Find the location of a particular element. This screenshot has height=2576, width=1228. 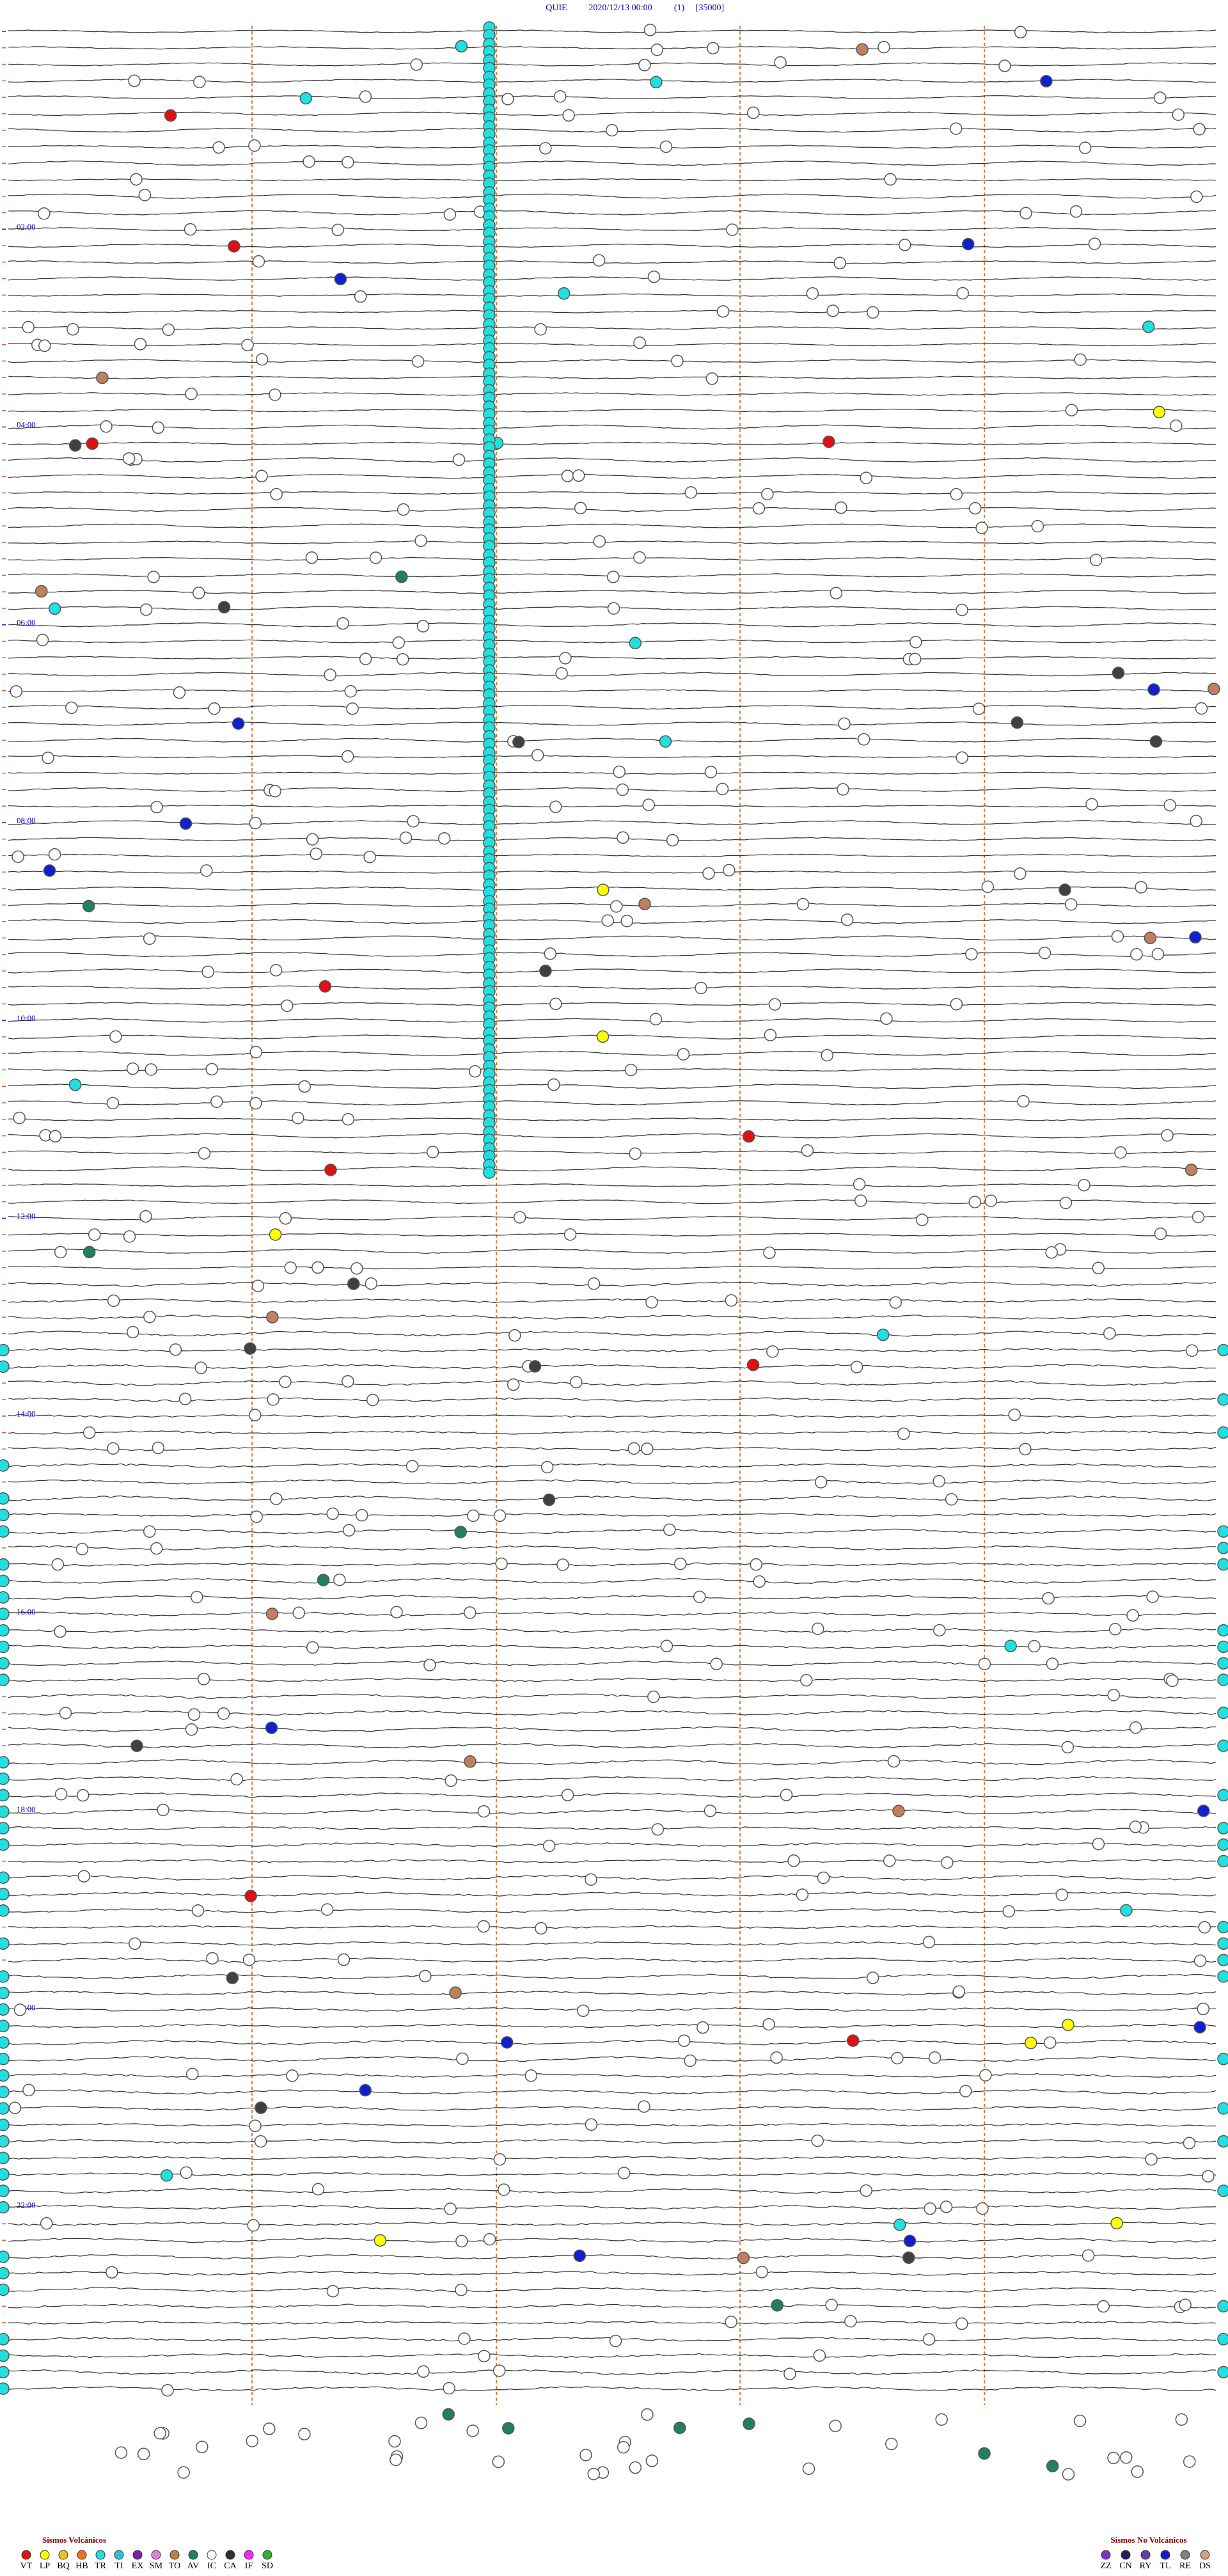

legend-label: IF is located at coordinates (249, 2566).